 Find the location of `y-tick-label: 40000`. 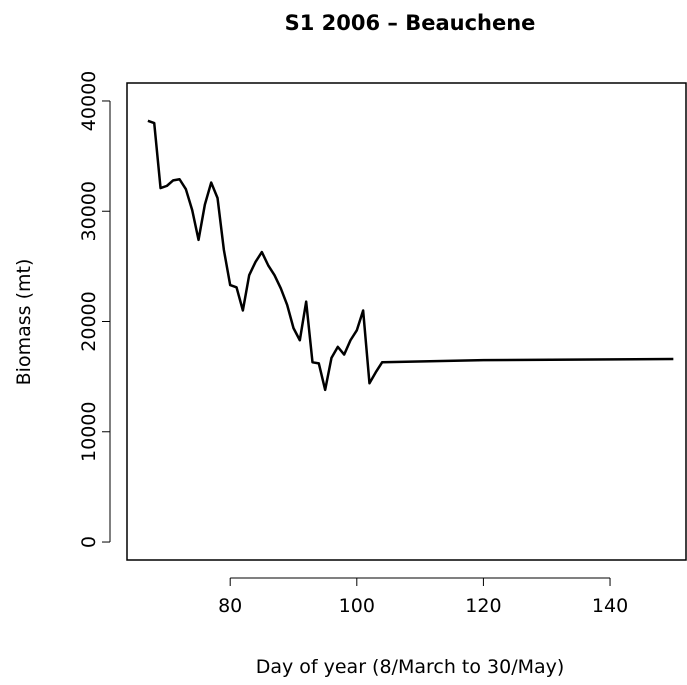

y-tick-label: 40000 is located at coordinates (89, 101).